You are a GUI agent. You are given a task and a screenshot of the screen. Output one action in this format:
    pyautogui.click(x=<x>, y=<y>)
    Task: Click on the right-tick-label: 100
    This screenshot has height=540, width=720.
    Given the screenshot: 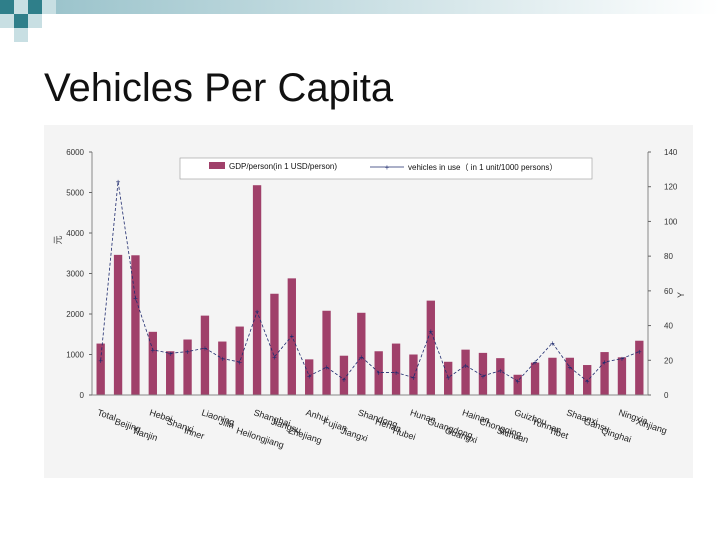 What is the action you would take?
    pyautogui.click(x=671, y=221)
    